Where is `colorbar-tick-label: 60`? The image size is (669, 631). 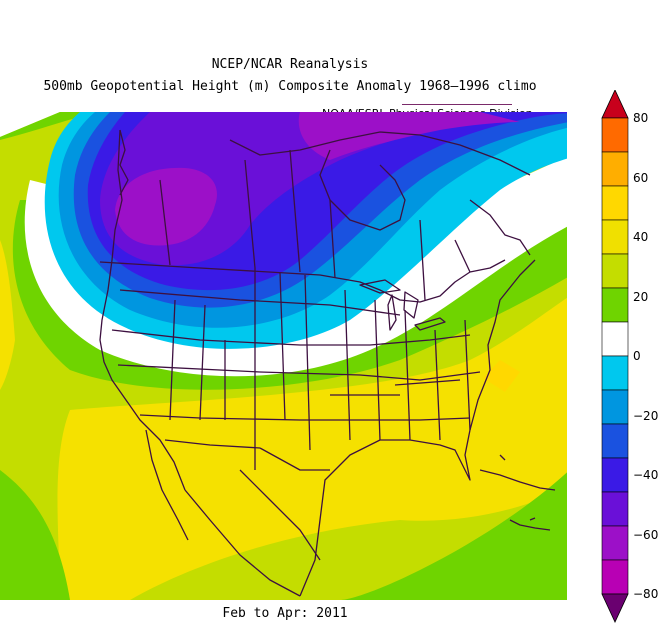 colorbar-tick-label: 60 is located at coordinates (641, 177).